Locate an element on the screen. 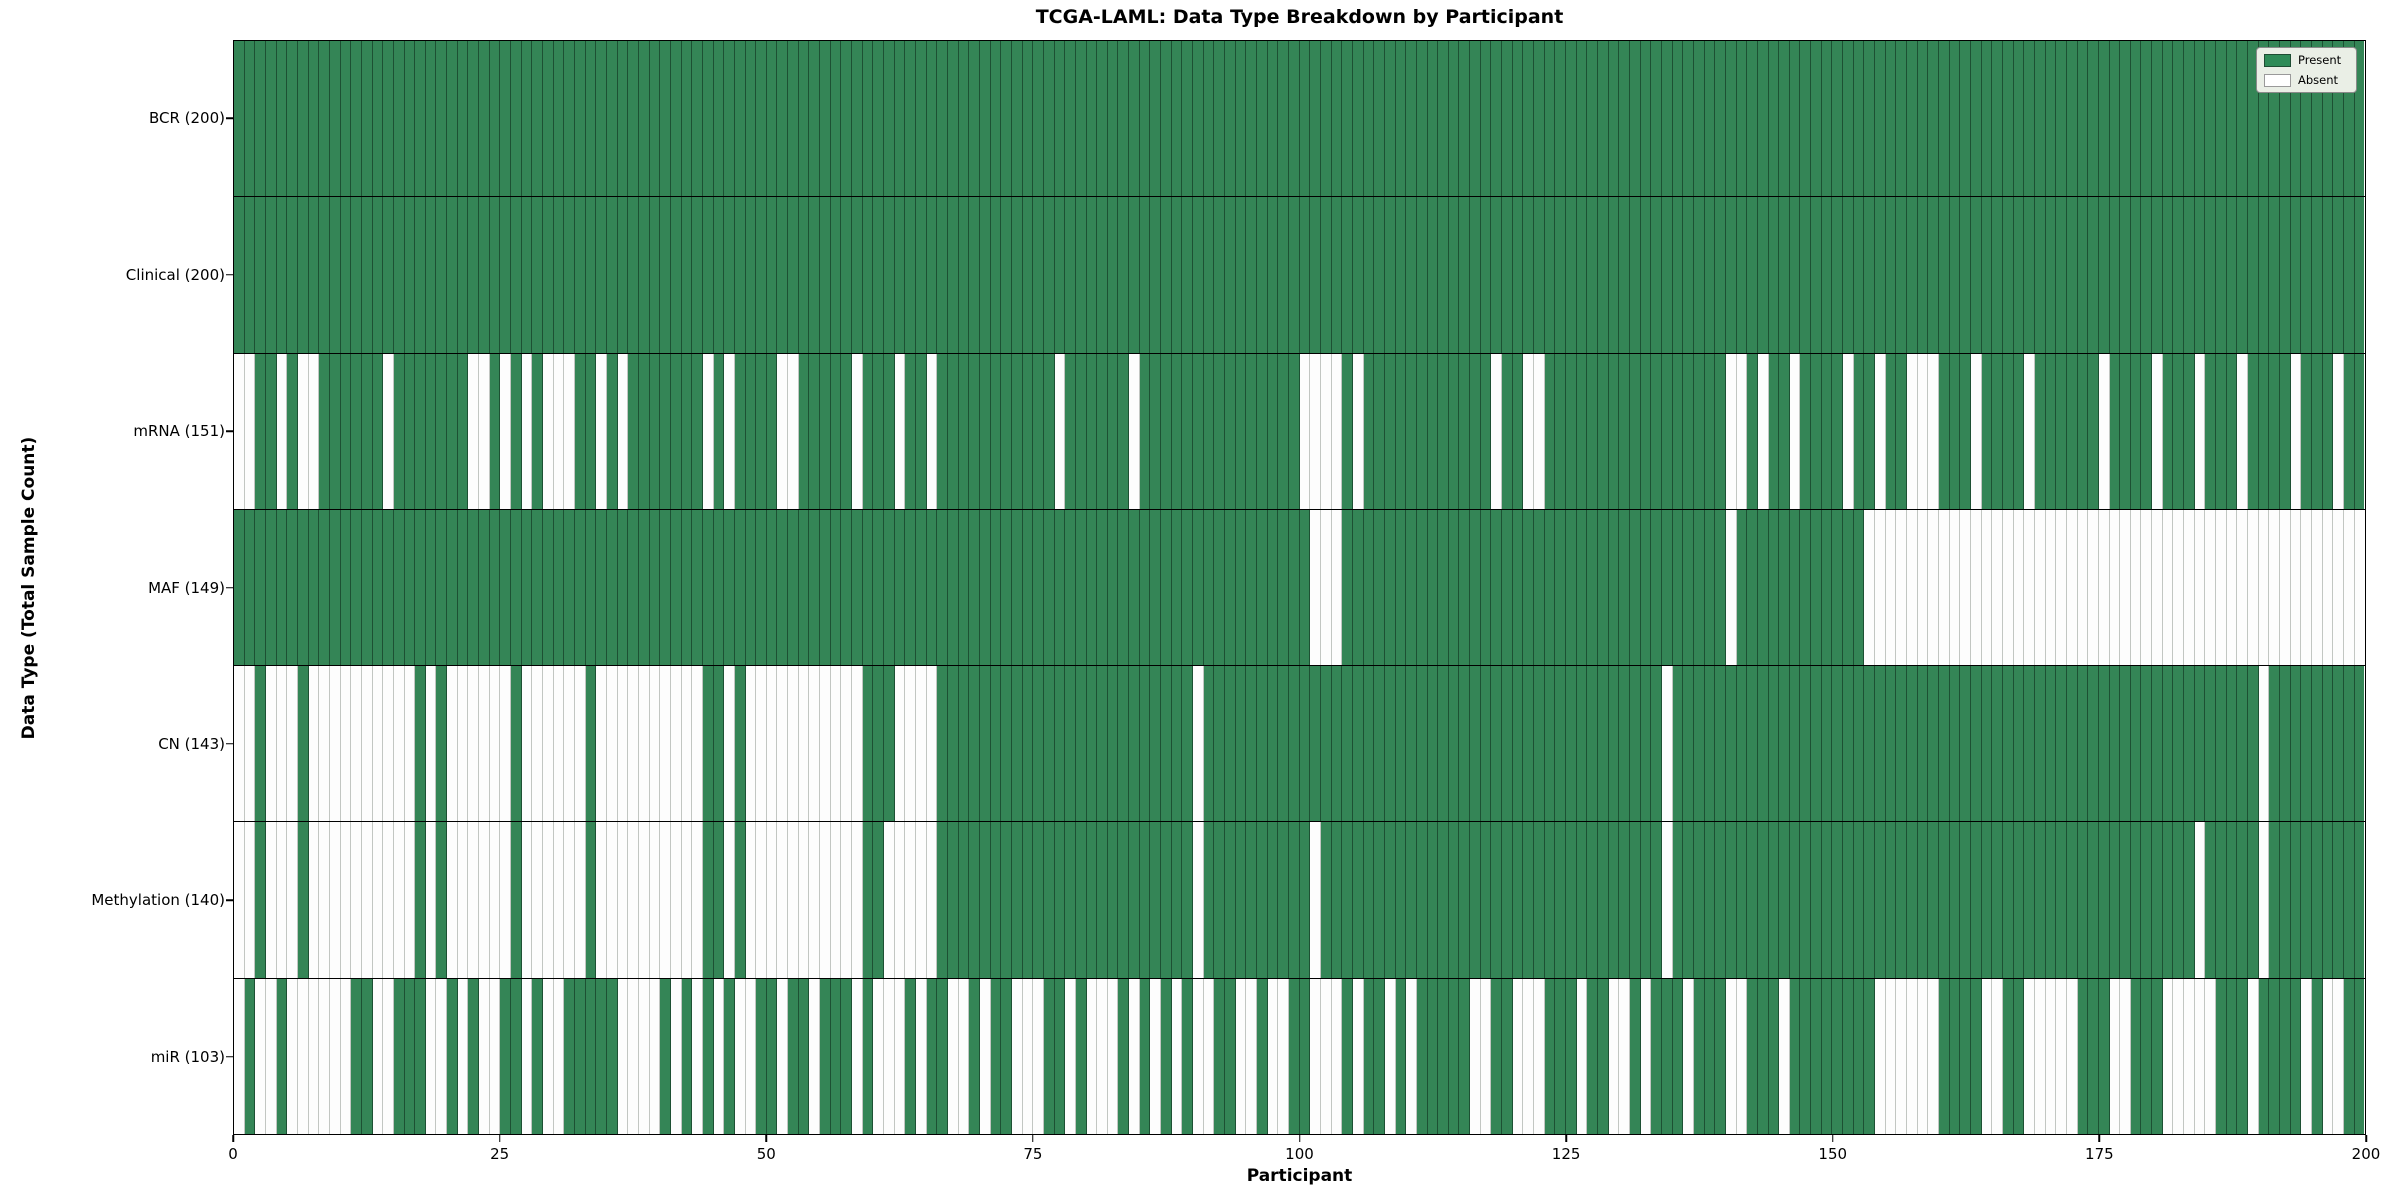 This screenshot has width=2400, height=1200. cell-Clinical-144-present is located at coordinates (1774, 275).